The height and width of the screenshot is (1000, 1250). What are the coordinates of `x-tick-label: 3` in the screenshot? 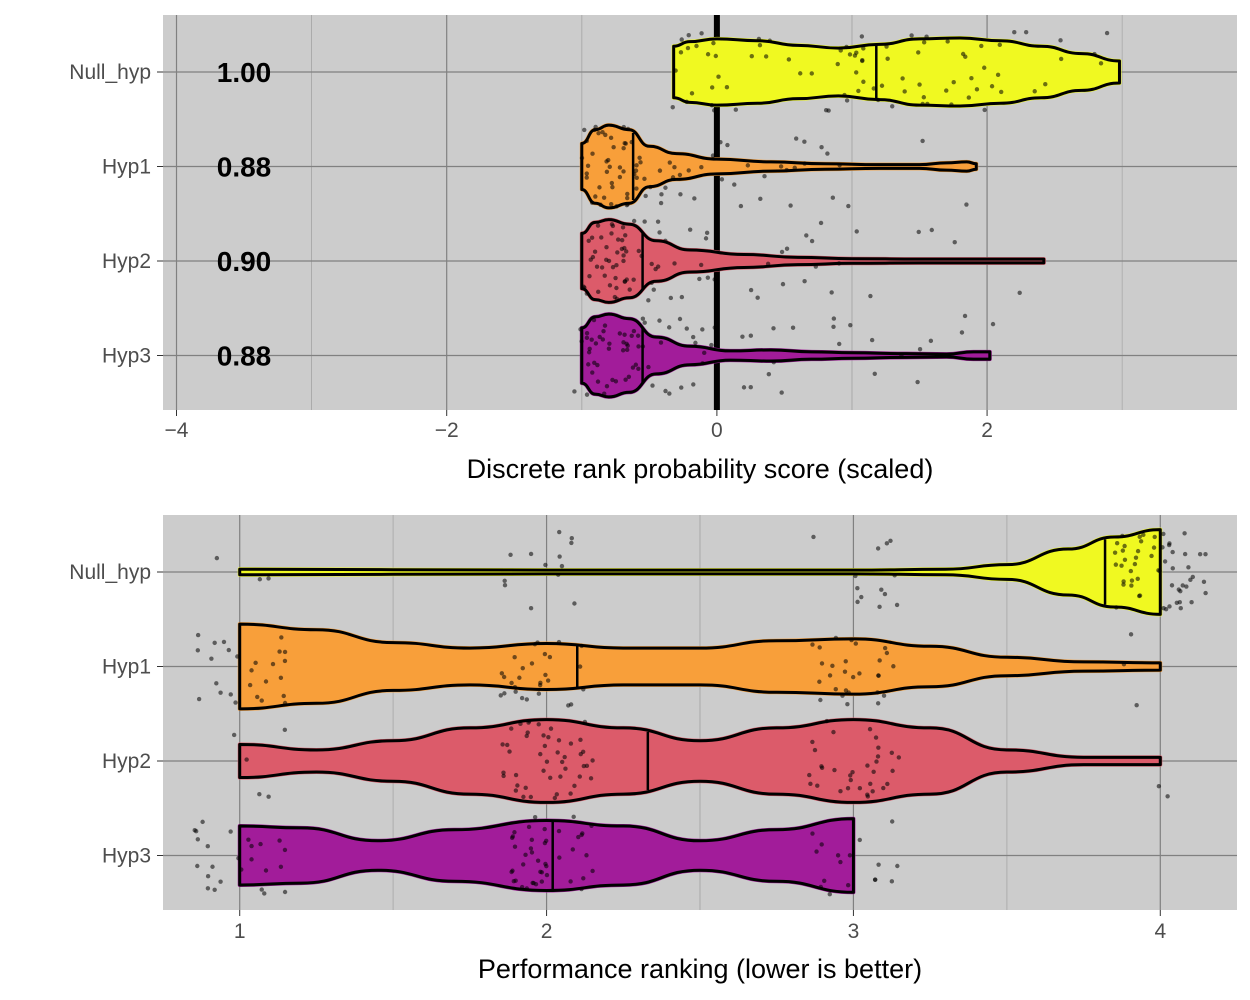 It's located at (854, 931).